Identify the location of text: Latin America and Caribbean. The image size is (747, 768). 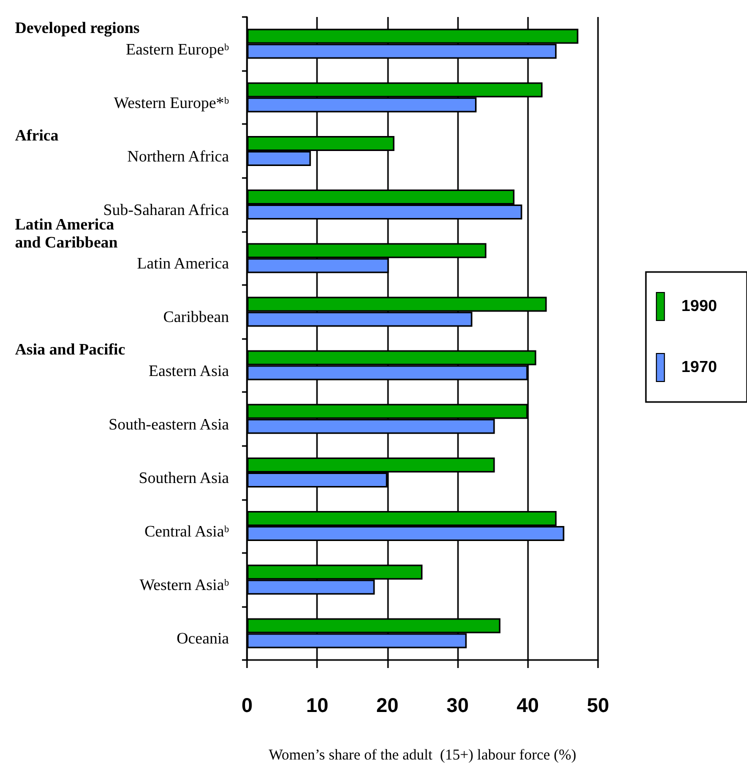
(66, 234).